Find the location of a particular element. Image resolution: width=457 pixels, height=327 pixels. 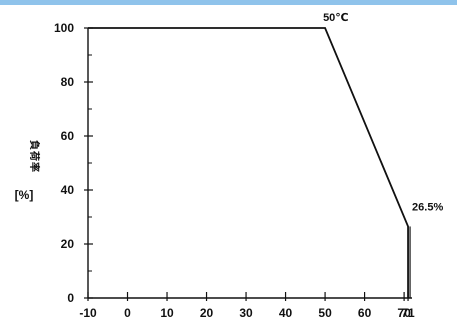

y-axis-label-group: 負荷率 [%] is located at coordinates (28, 171).